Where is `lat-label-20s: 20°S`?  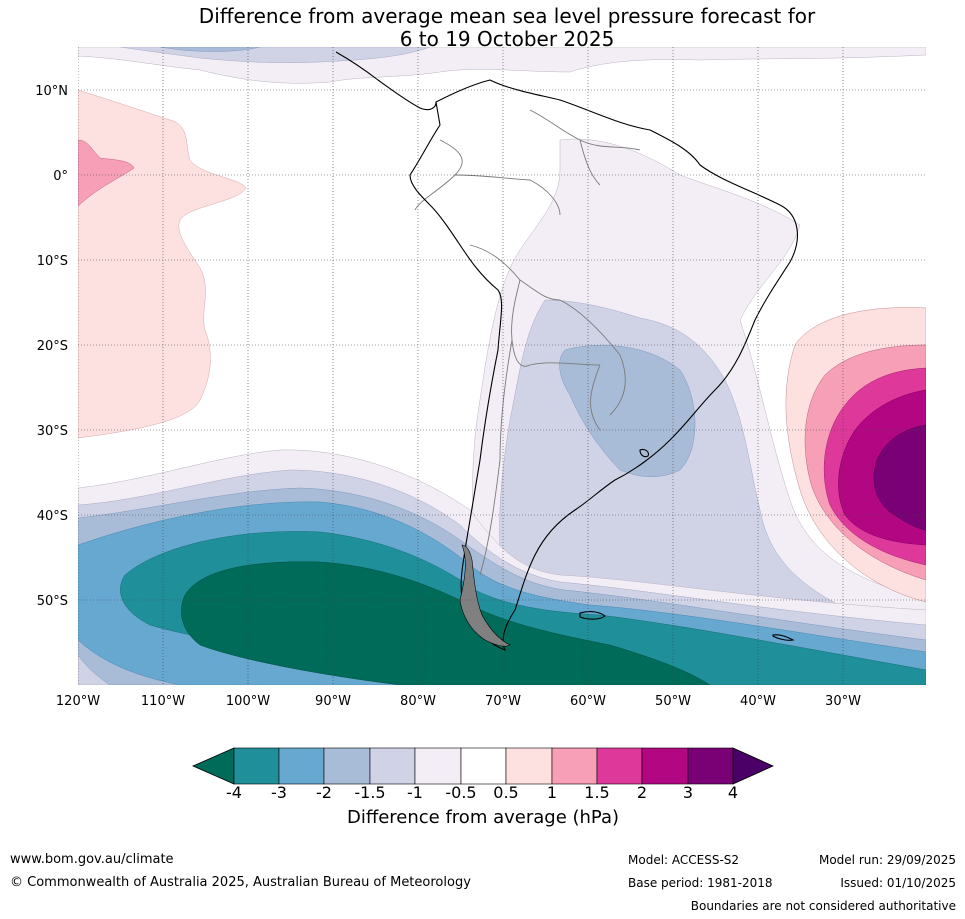
lat-label-20s: 20°S is located at coordinates (52, 346).